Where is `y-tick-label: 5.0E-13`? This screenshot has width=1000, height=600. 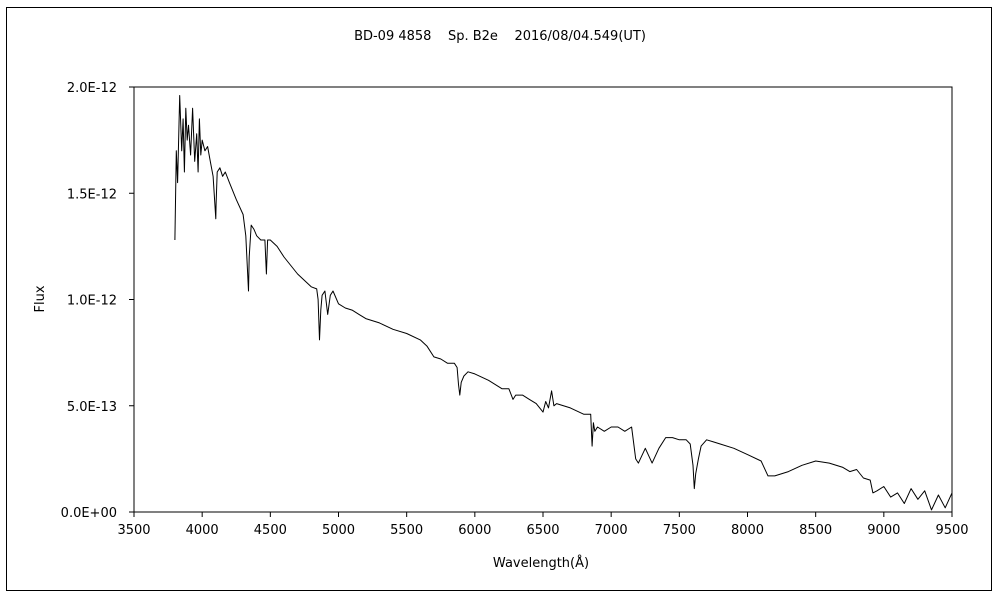 y-tick-label: 5.0E-13 is located at coordinates (92, 407).